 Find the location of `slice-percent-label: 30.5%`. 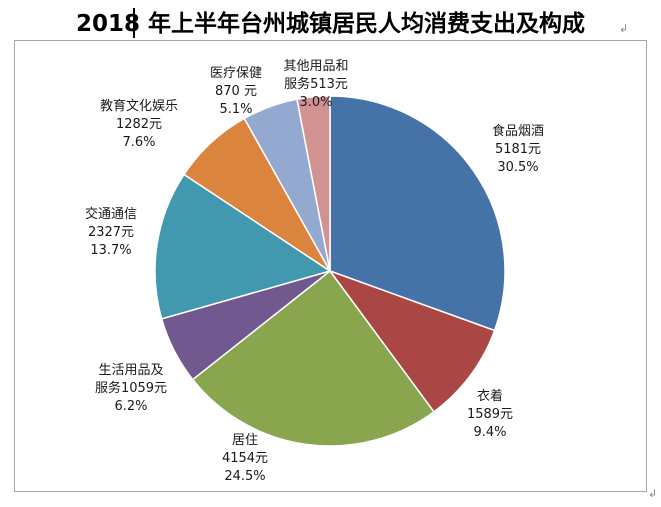

slice-percent-label: 30.5% is located at coordinates (517, 167).